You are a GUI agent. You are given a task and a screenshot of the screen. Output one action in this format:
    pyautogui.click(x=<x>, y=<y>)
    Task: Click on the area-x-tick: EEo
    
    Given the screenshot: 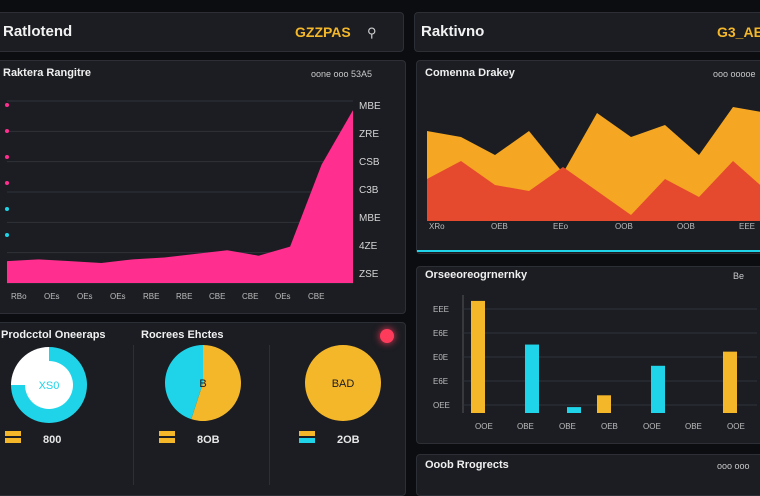 What is the action you would take?
    pyautogui.click(x=561, y=226)
    